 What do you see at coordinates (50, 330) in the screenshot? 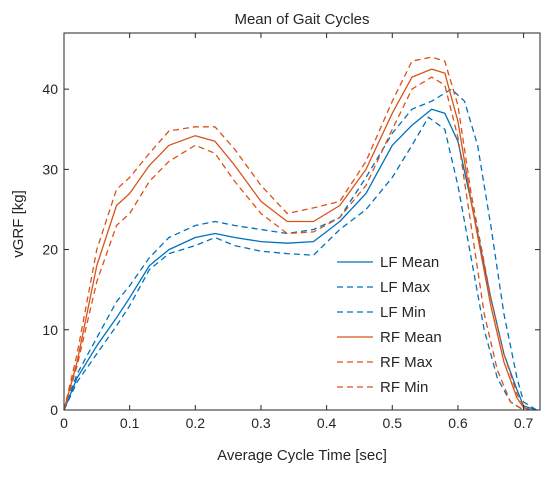
I see `y-tick-label: 10` at bounding box center [50, 330].